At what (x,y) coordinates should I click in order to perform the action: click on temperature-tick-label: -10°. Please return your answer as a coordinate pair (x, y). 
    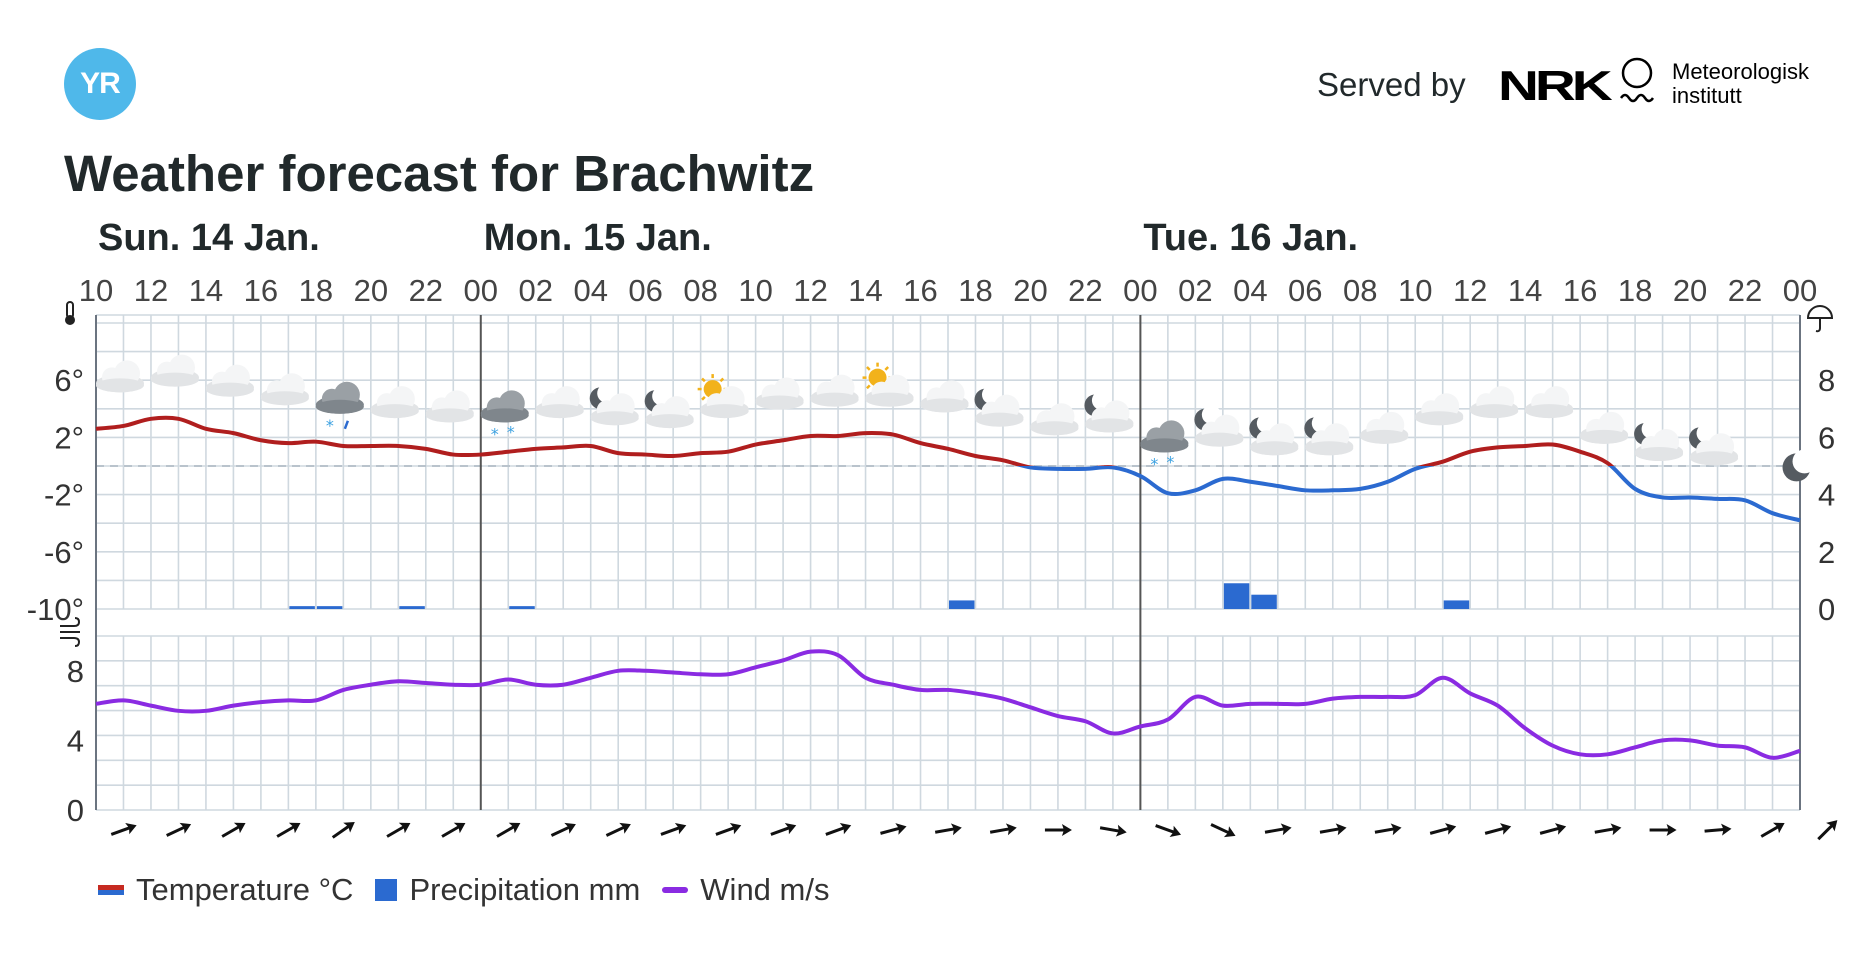
    Looking at the image, I should click on (55, 609).